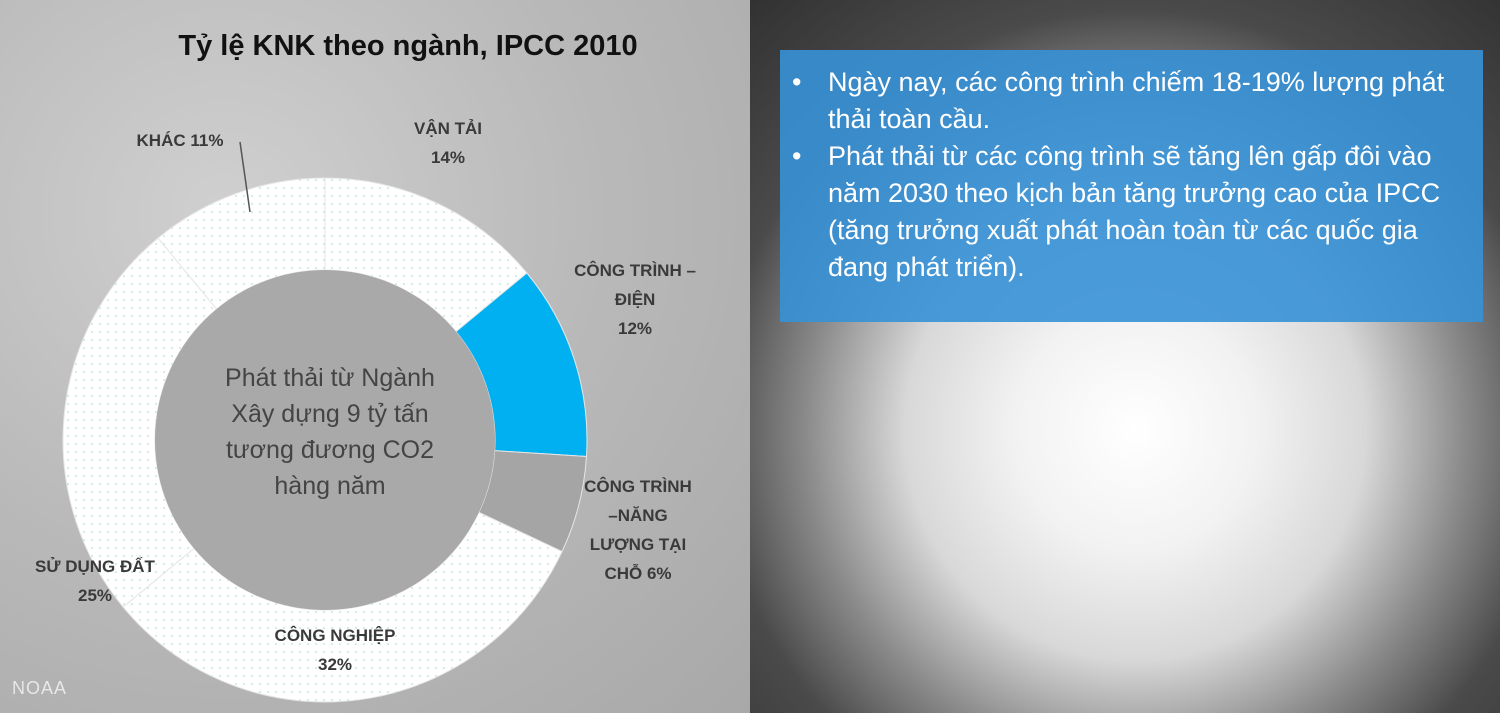 This screenshot has width=1500, height=713. I want to click on value-label: 12%, so click(635, 328).